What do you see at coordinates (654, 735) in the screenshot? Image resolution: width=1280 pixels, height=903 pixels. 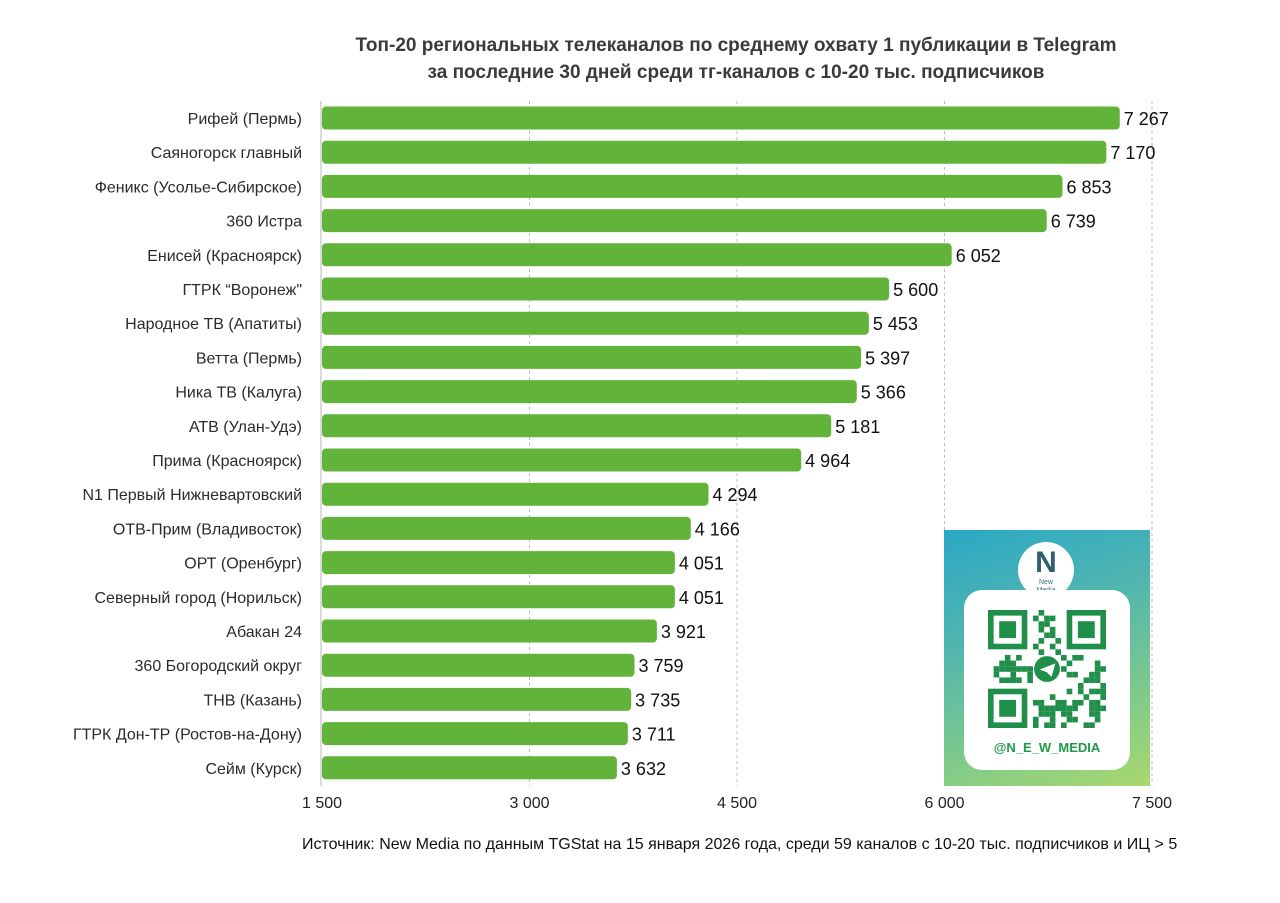 I see `data-label: 3 711` at bounding box center [654, 735].